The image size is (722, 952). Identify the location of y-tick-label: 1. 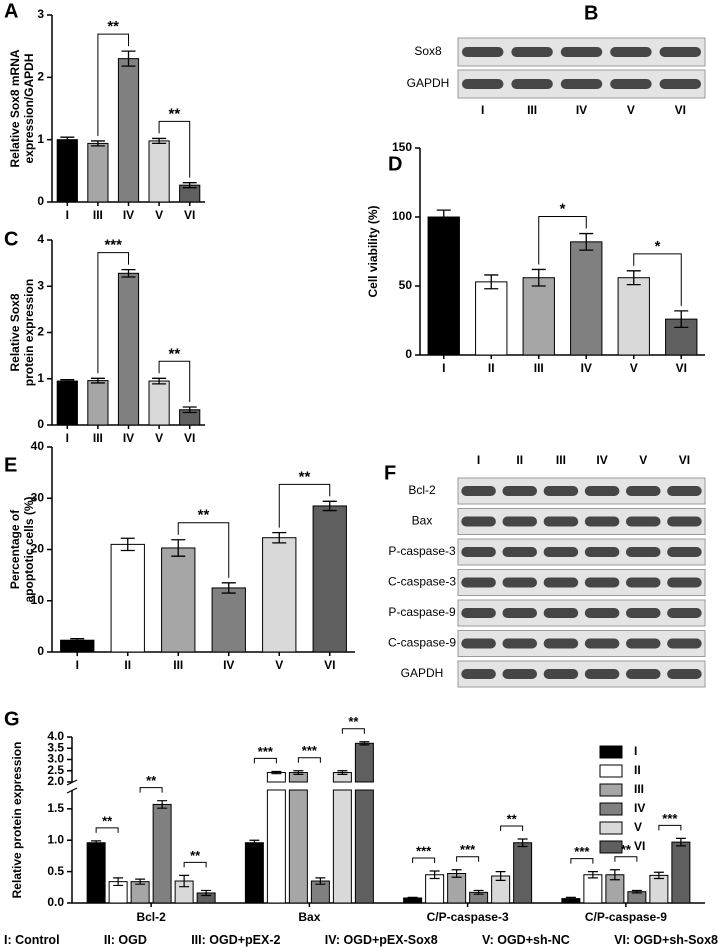
(40, 139).